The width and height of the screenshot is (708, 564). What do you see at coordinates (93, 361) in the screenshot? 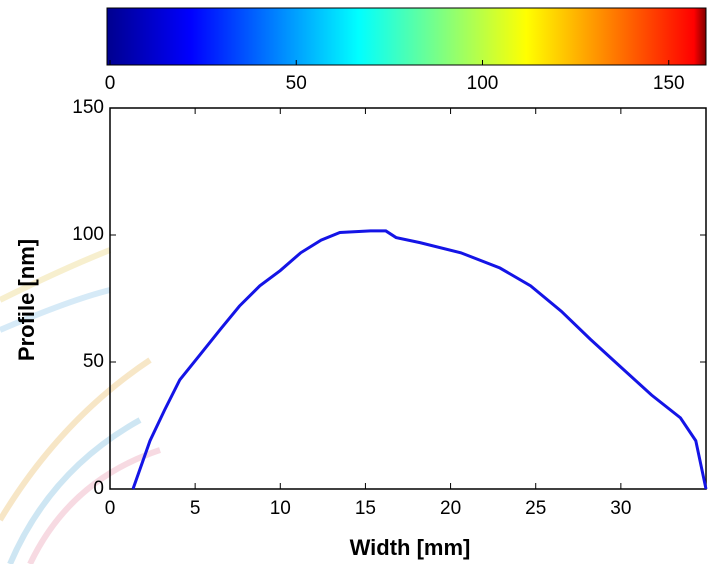
I see `y-tick-label: 50` at bounding box center [93, 361].